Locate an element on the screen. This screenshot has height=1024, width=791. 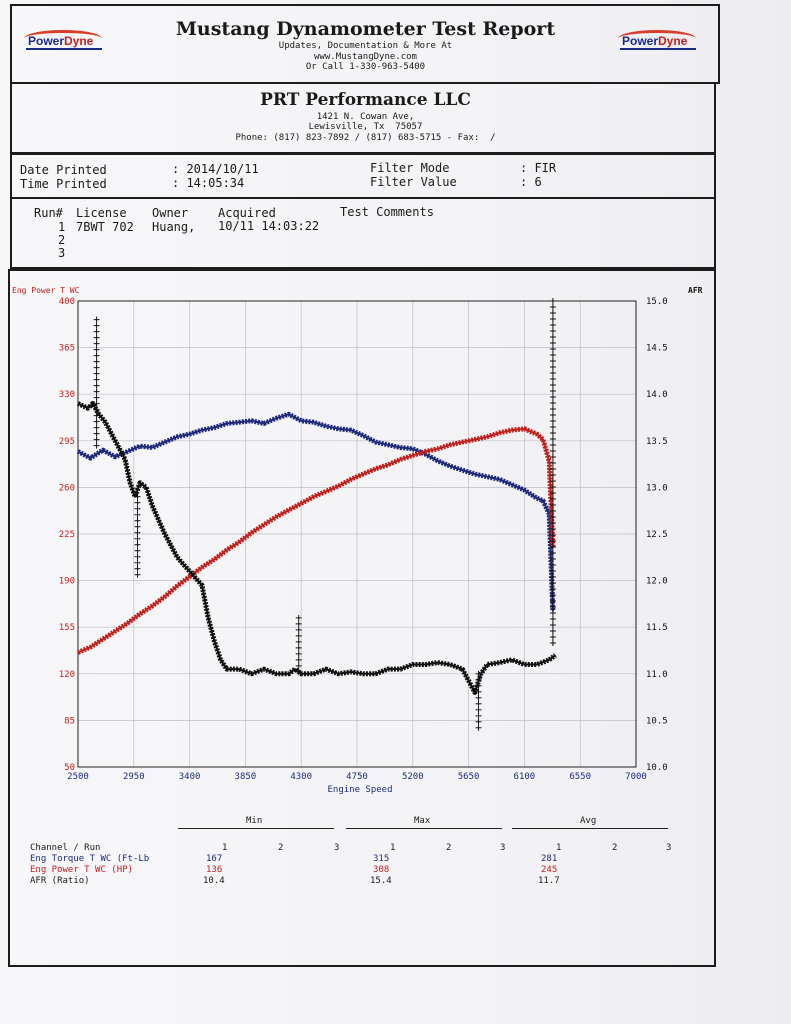
y-right-tick-label: 11.5 is located at coordinates (657, 628).